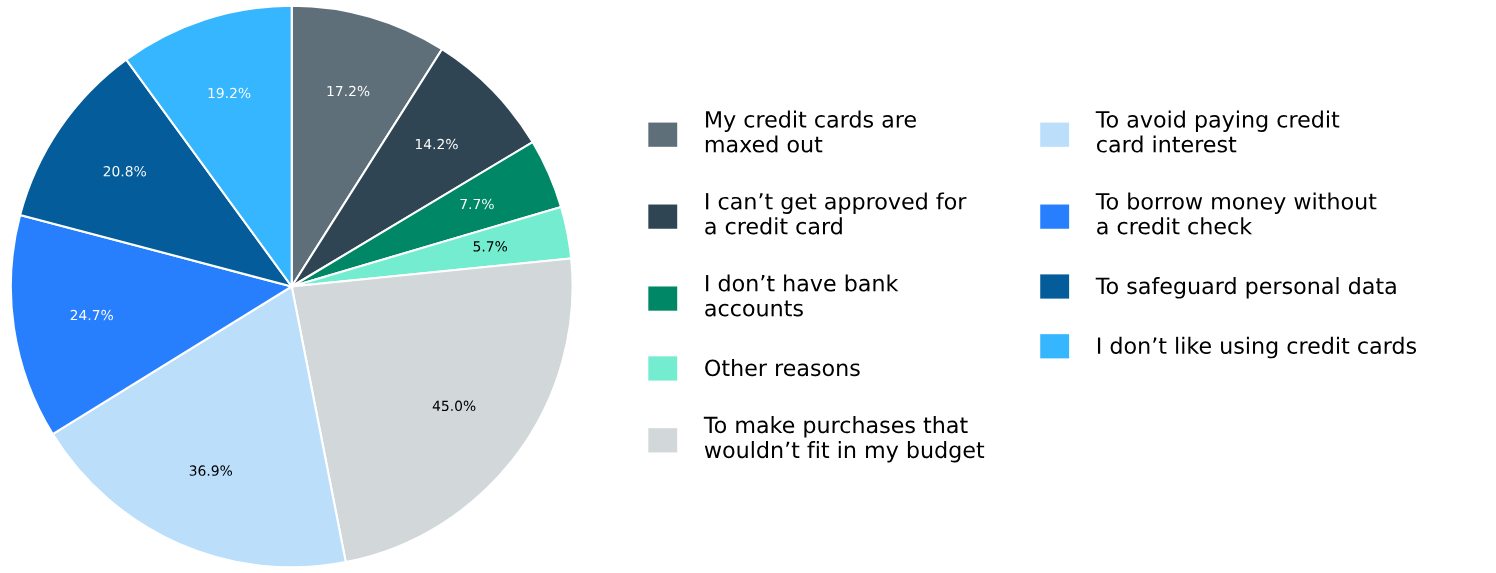 The image size is (1496, 573). I want to click on data-label: 36.9%, so click(211, 470).